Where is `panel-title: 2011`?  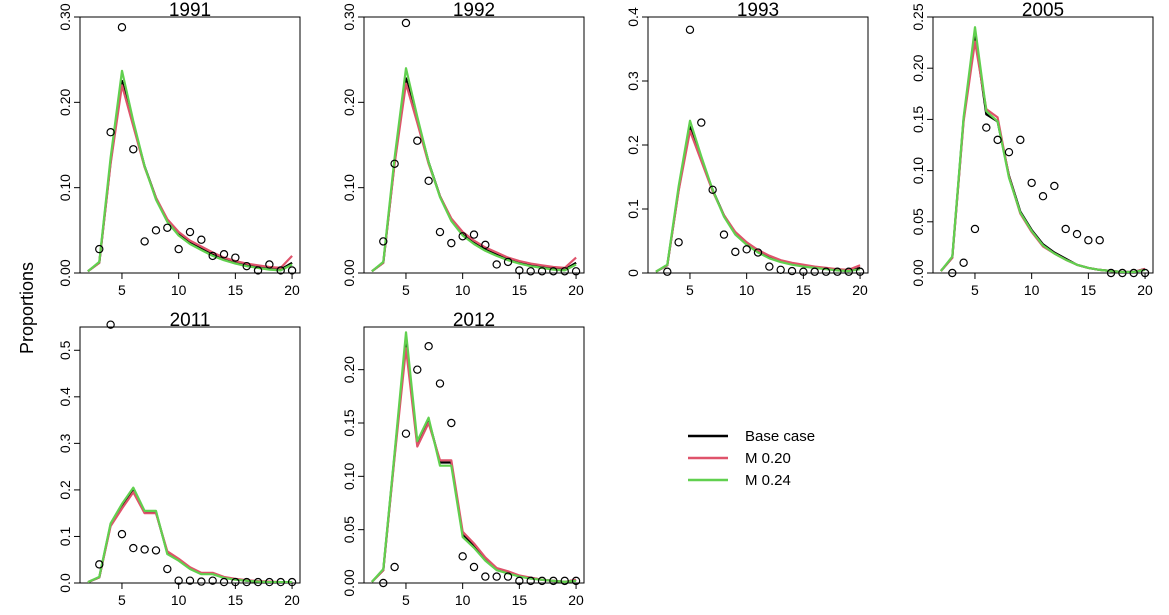
panel-title: 2011 is located at coordinates (190, 320).